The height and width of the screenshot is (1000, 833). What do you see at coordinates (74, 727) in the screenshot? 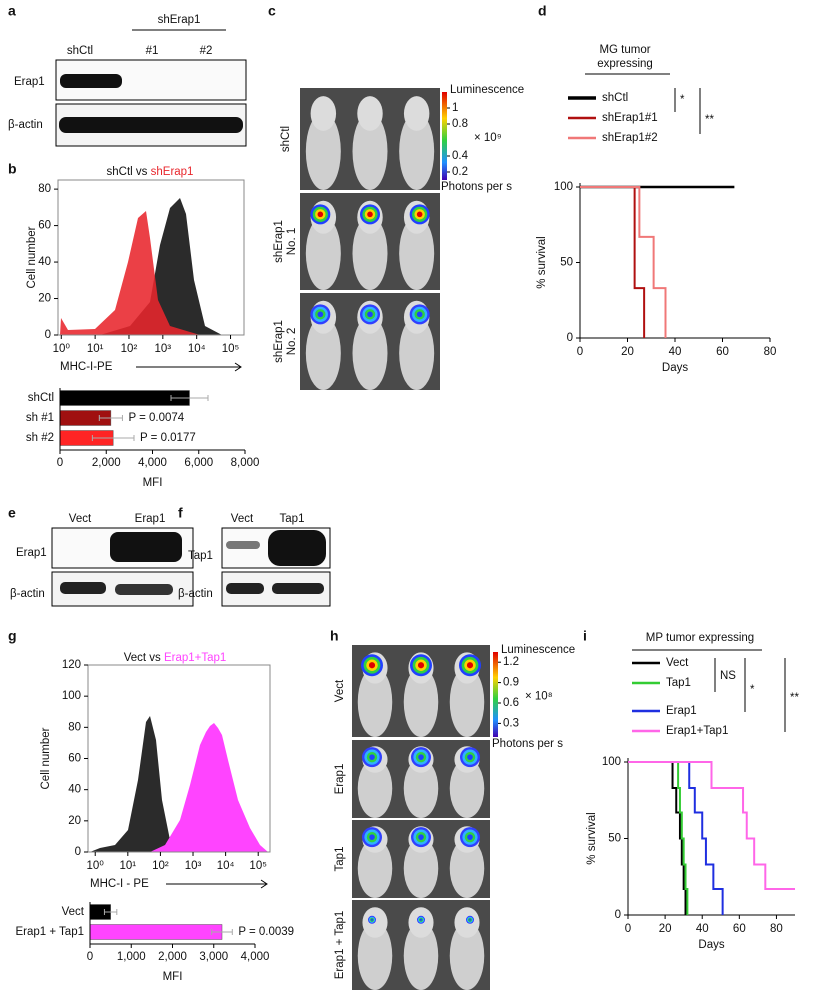
I see `y-tick-label: 80` at bounding box center [74, 727].